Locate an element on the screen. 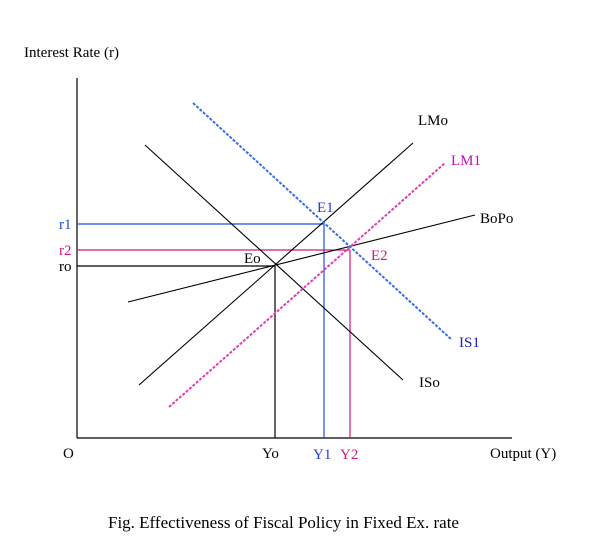 This screenshot has width=600, height=556. e2-label: E2 is located at coordinates (379, 256).